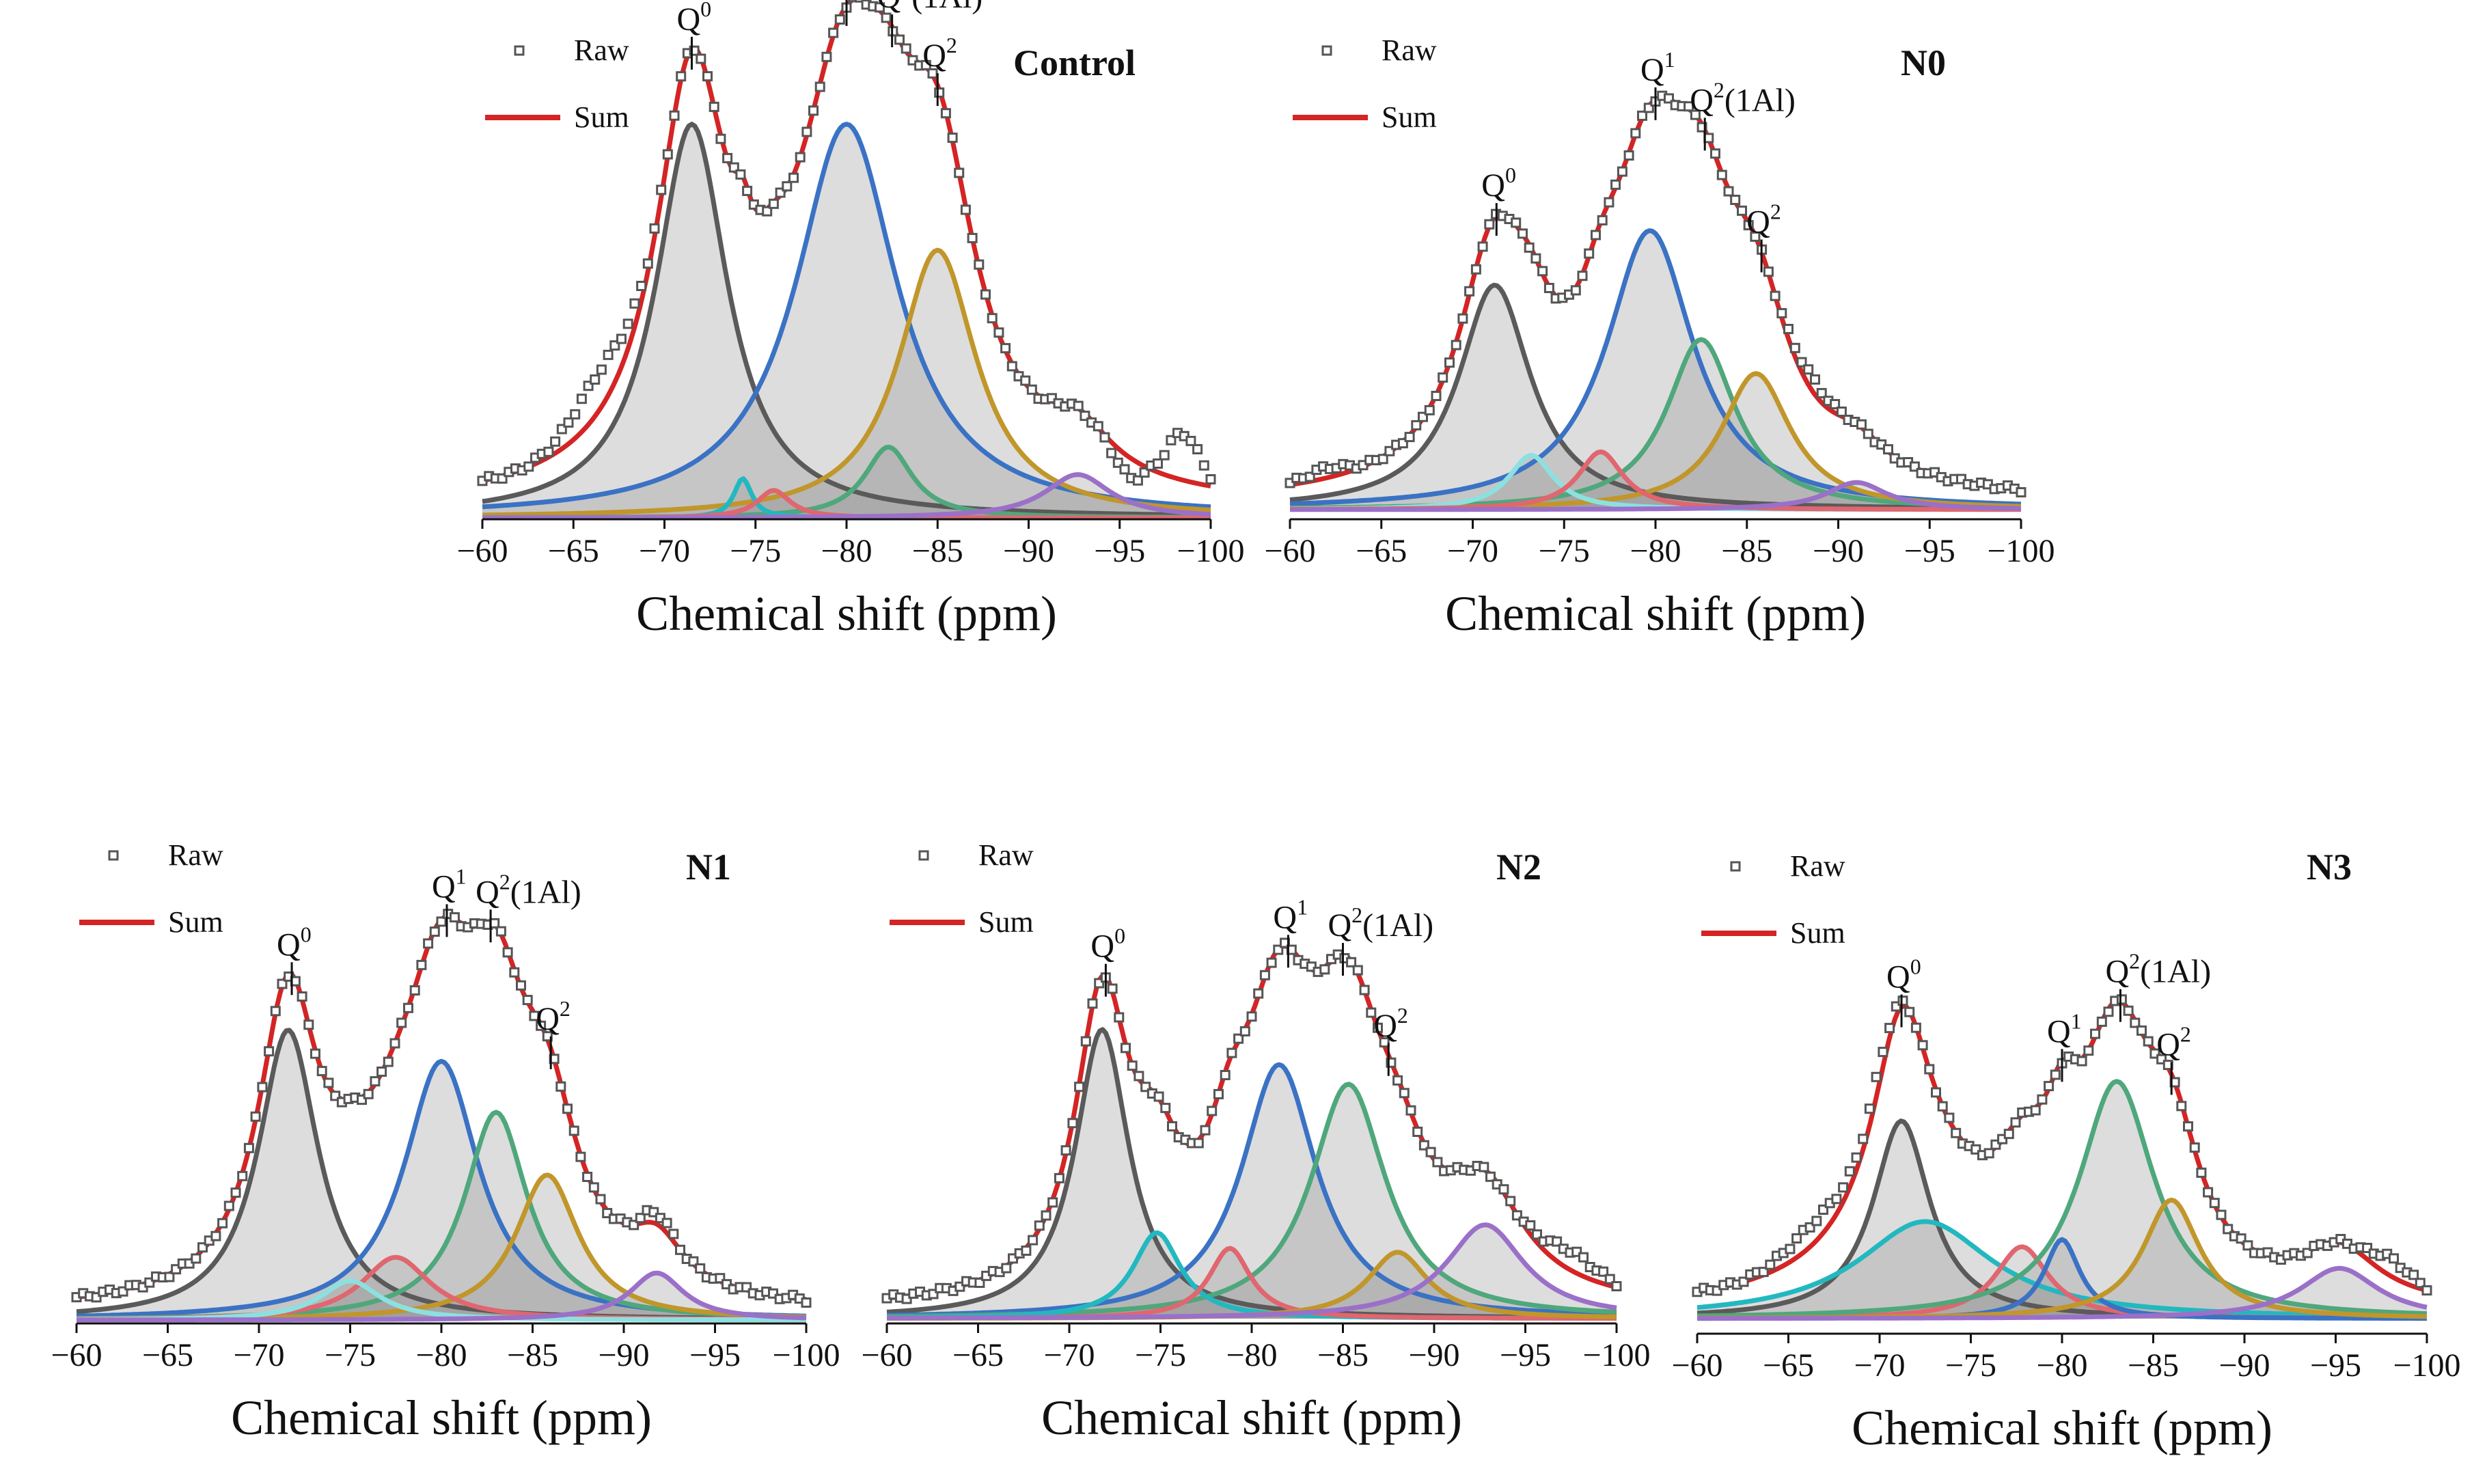 This screenshot has width=2487, height=1484. What do you see at coordinates (1743, 97) in the screenshot?
I see `peak-label: Q2(1Al)` at bounding box center [1743, 97].